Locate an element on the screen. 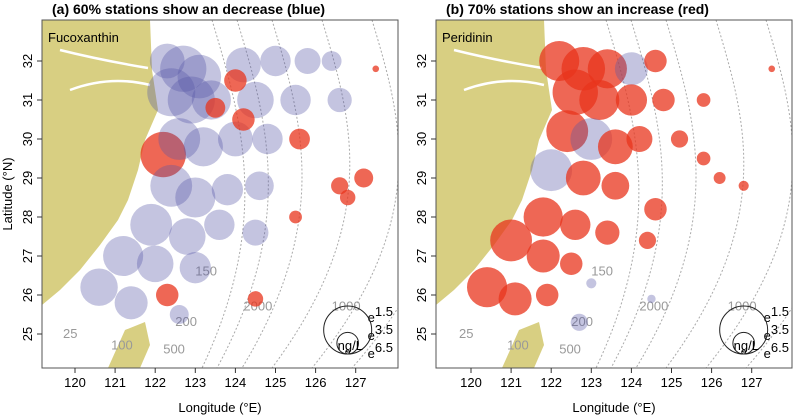 The width and height of the screenshot is (800, 419). y-tick-label: 31 is located at coordinates (27, 100).